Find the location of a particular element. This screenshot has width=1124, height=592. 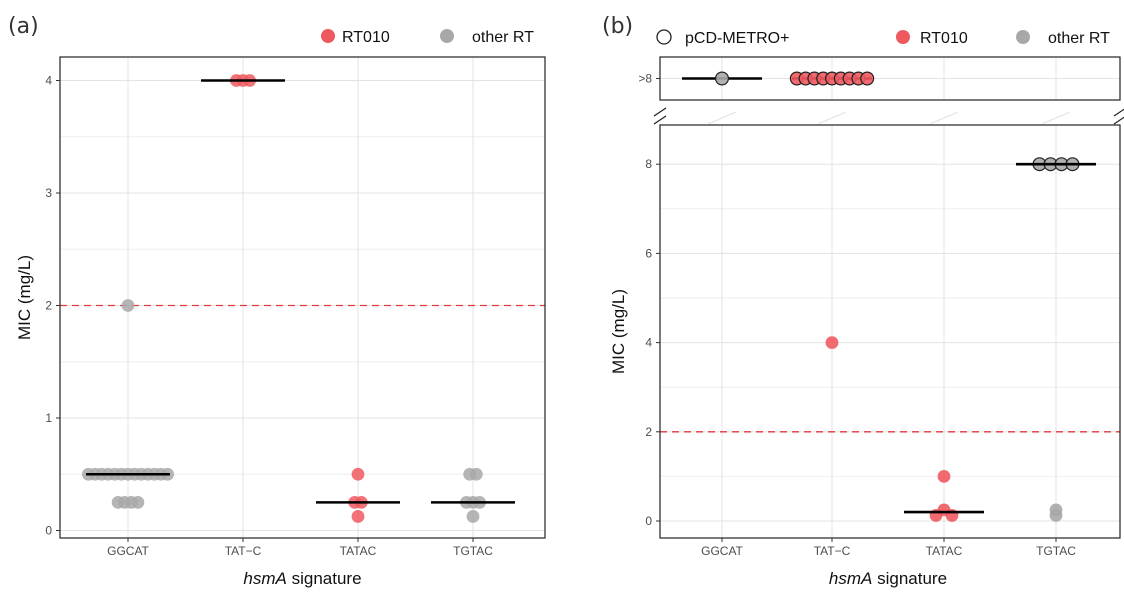

y-tick-label: 1 is located at coordinates (48, 418).